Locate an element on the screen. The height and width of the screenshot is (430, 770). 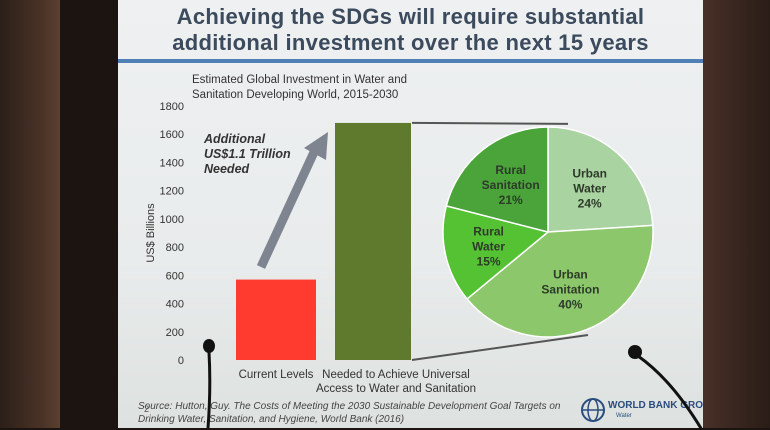
y-tick-label: 200 is located at coordinates (175, 333).